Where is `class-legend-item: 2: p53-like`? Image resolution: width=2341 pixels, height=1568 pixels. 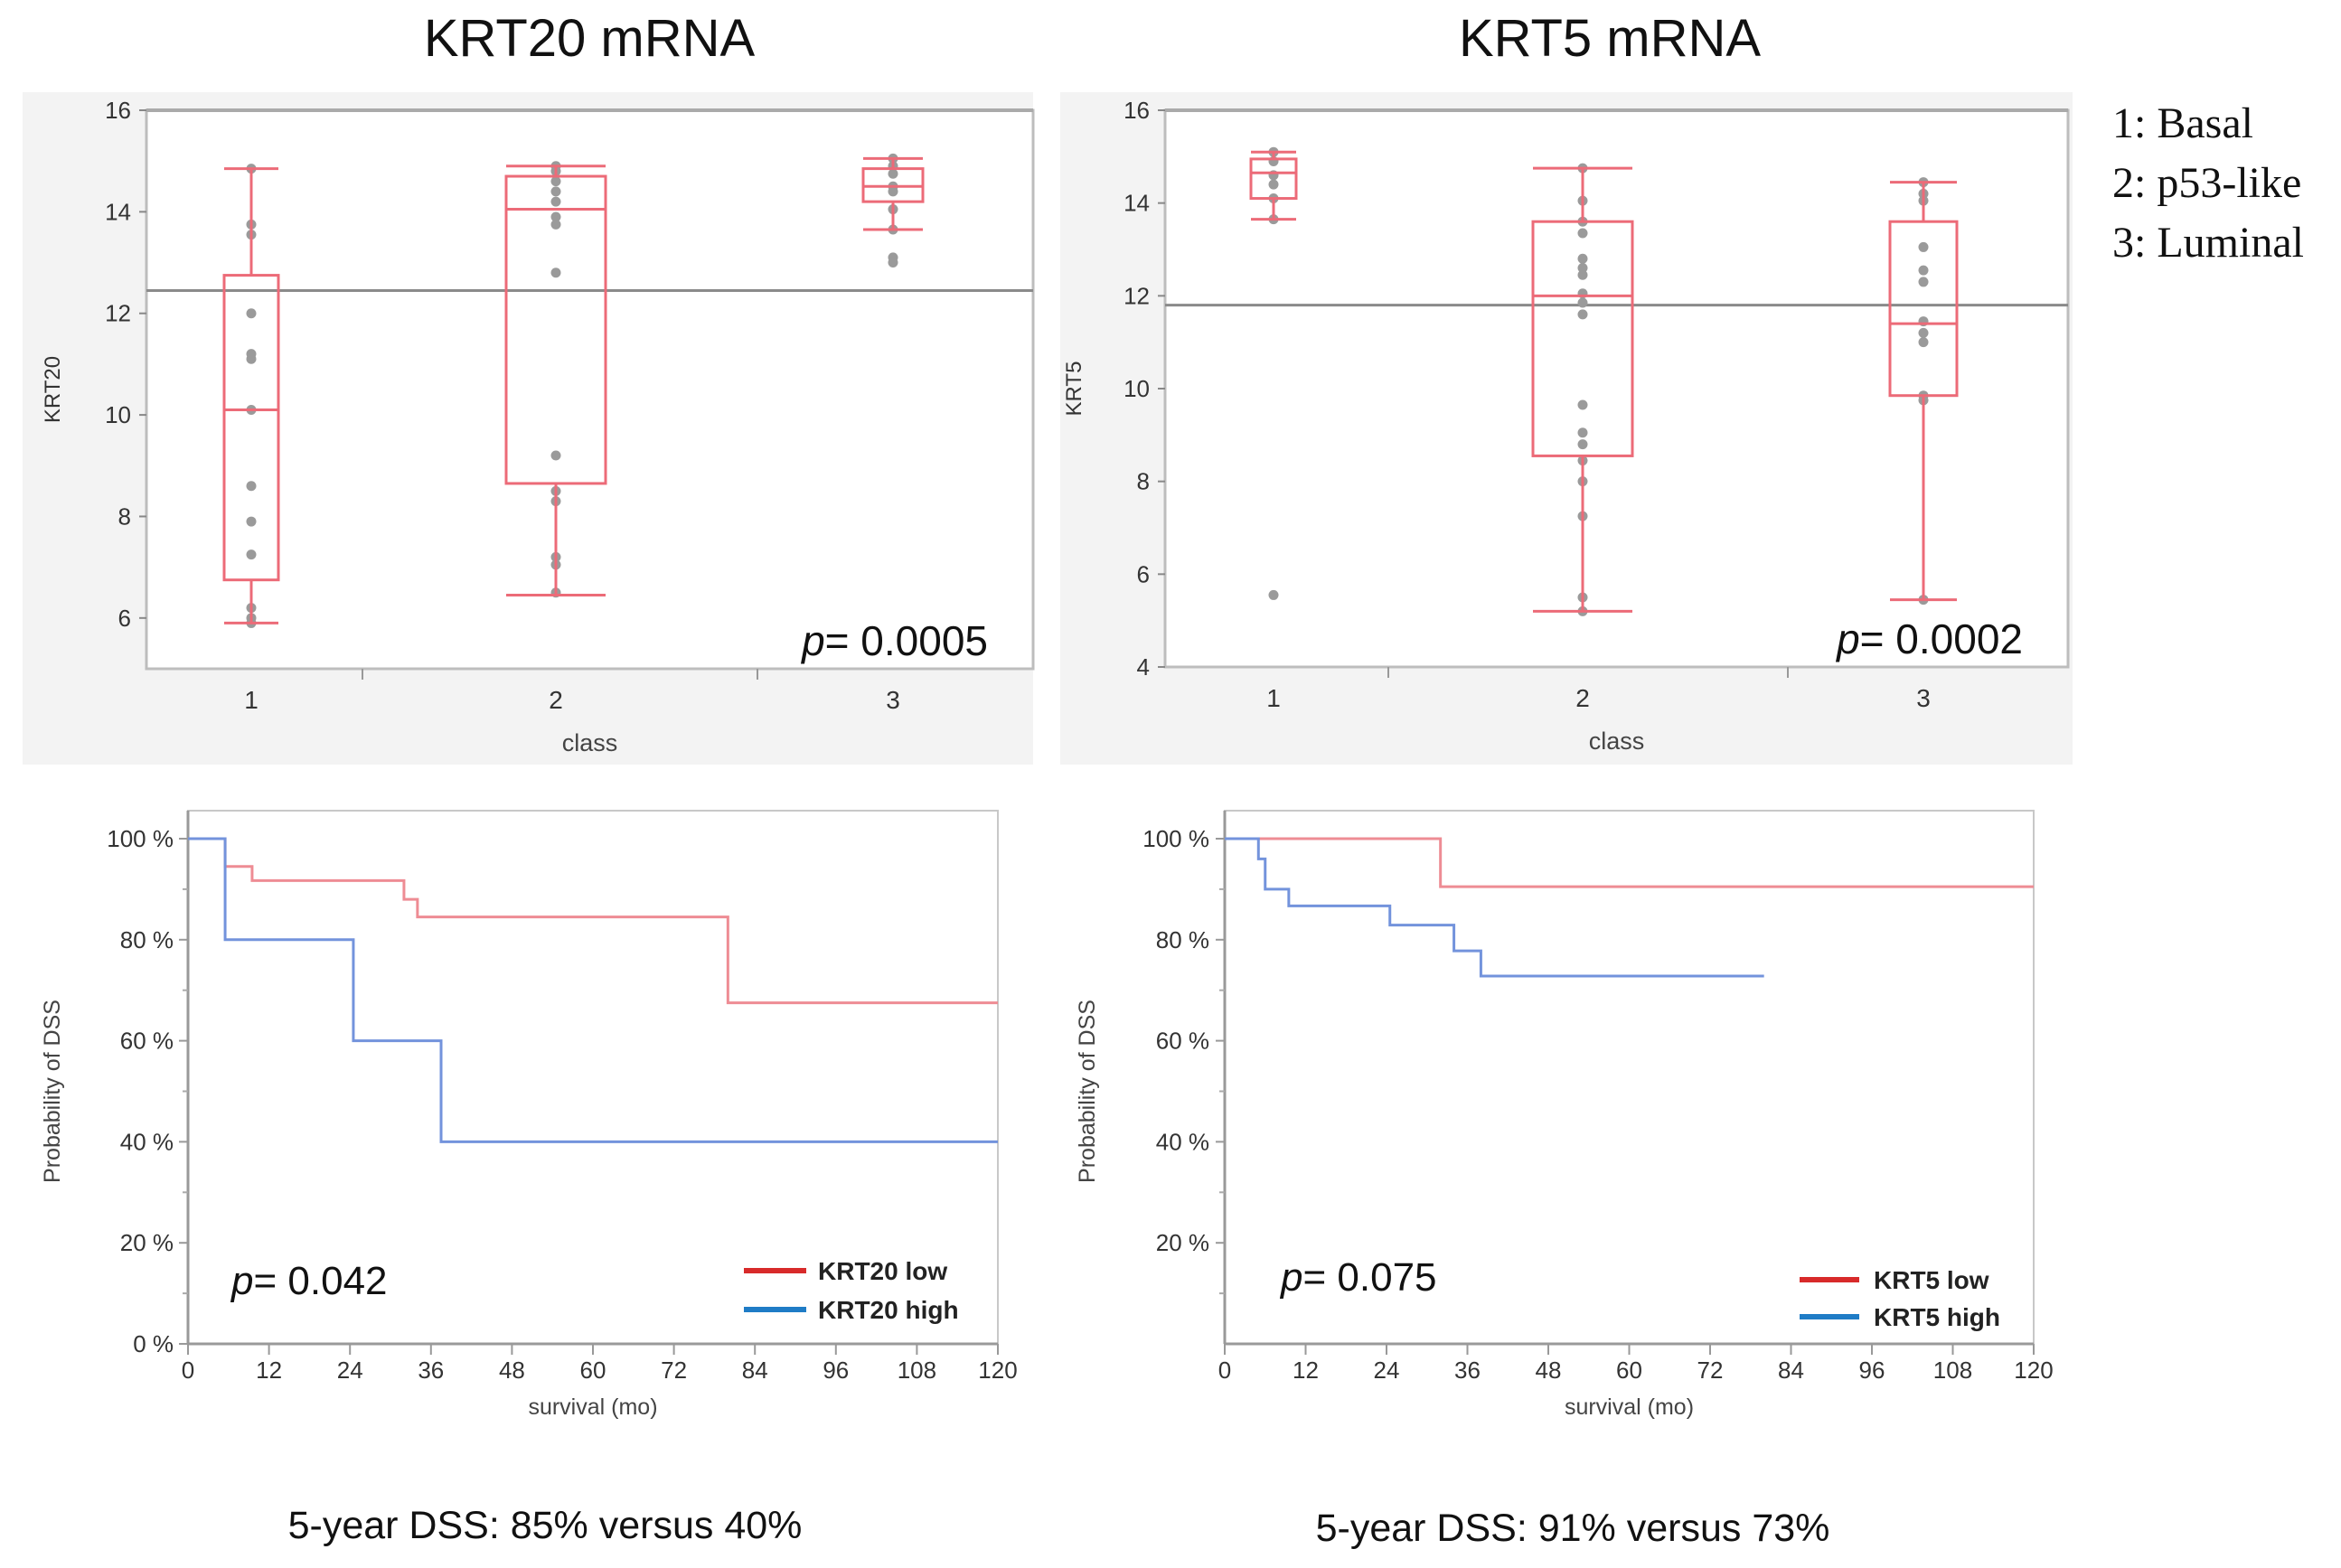
class-legend-item: 2: p53-like is located at coordinates (2206, 183).